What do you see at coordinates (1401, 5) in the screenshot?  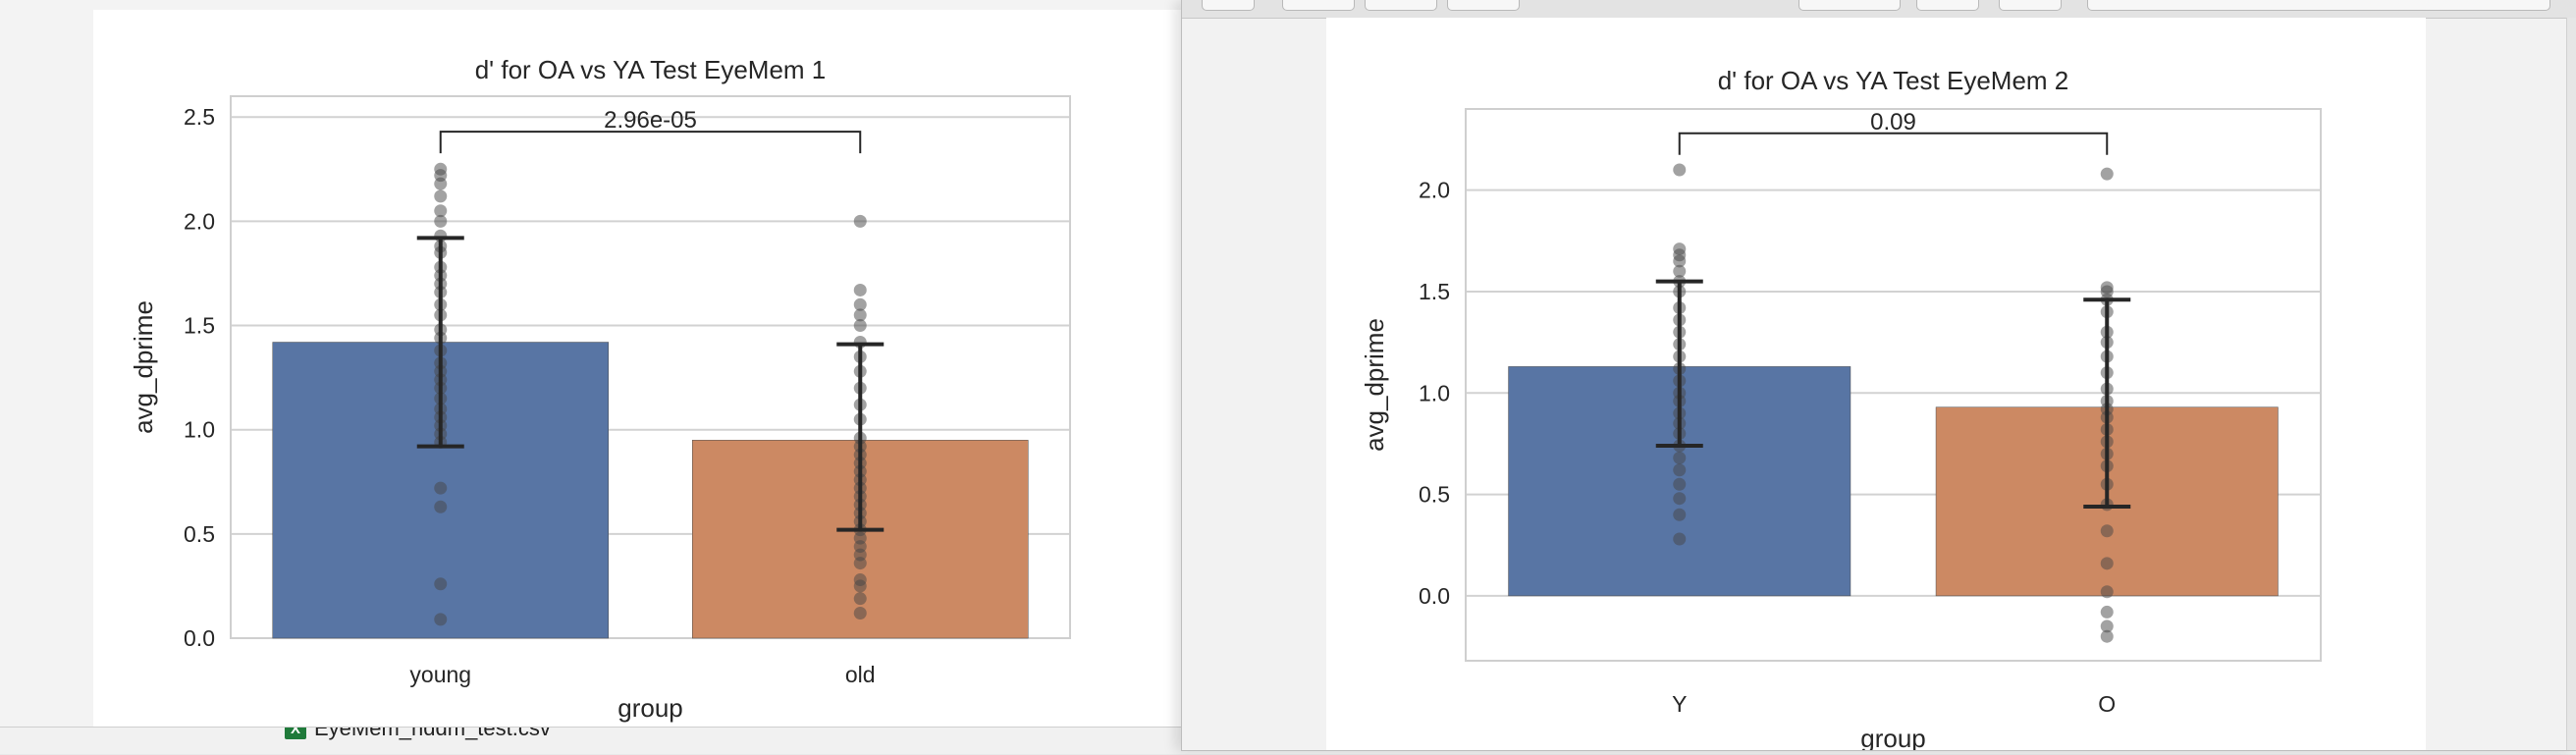 I see `toolbar-button-forward` at bounding box center [1401, 5].